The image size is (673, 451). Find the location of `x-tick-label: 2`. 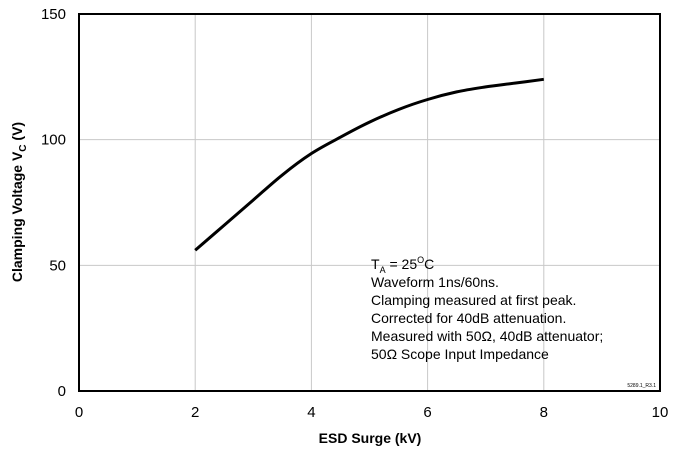

x-tick-label: 2 is located at coordinates (195, 412).